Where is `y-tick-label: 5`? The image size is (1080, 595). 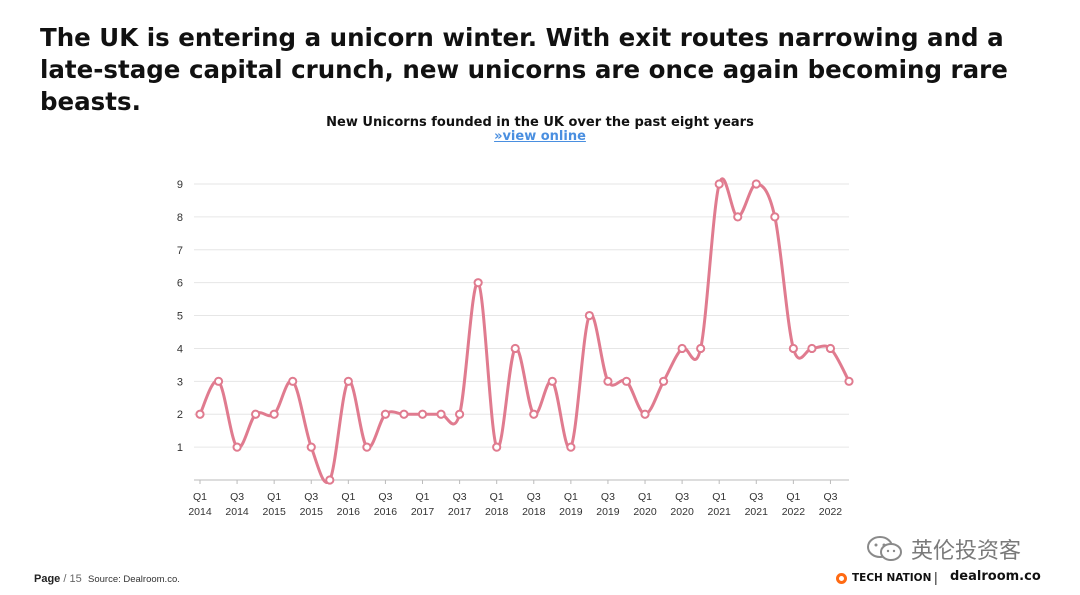
y-tick-label: 5 is located at coordinates (180, 317).